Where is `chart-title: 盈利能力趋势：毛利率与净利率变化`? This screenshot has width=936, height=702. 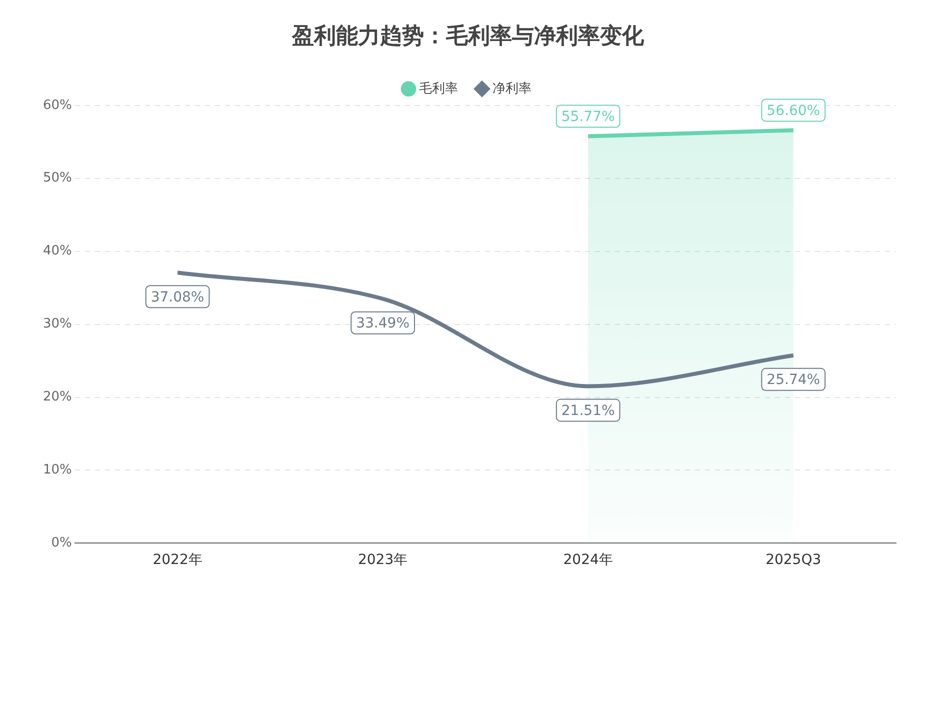 chart-title: 盈利能力趋势：毛利率与净利率变化 is located at coordinates (468, 35).